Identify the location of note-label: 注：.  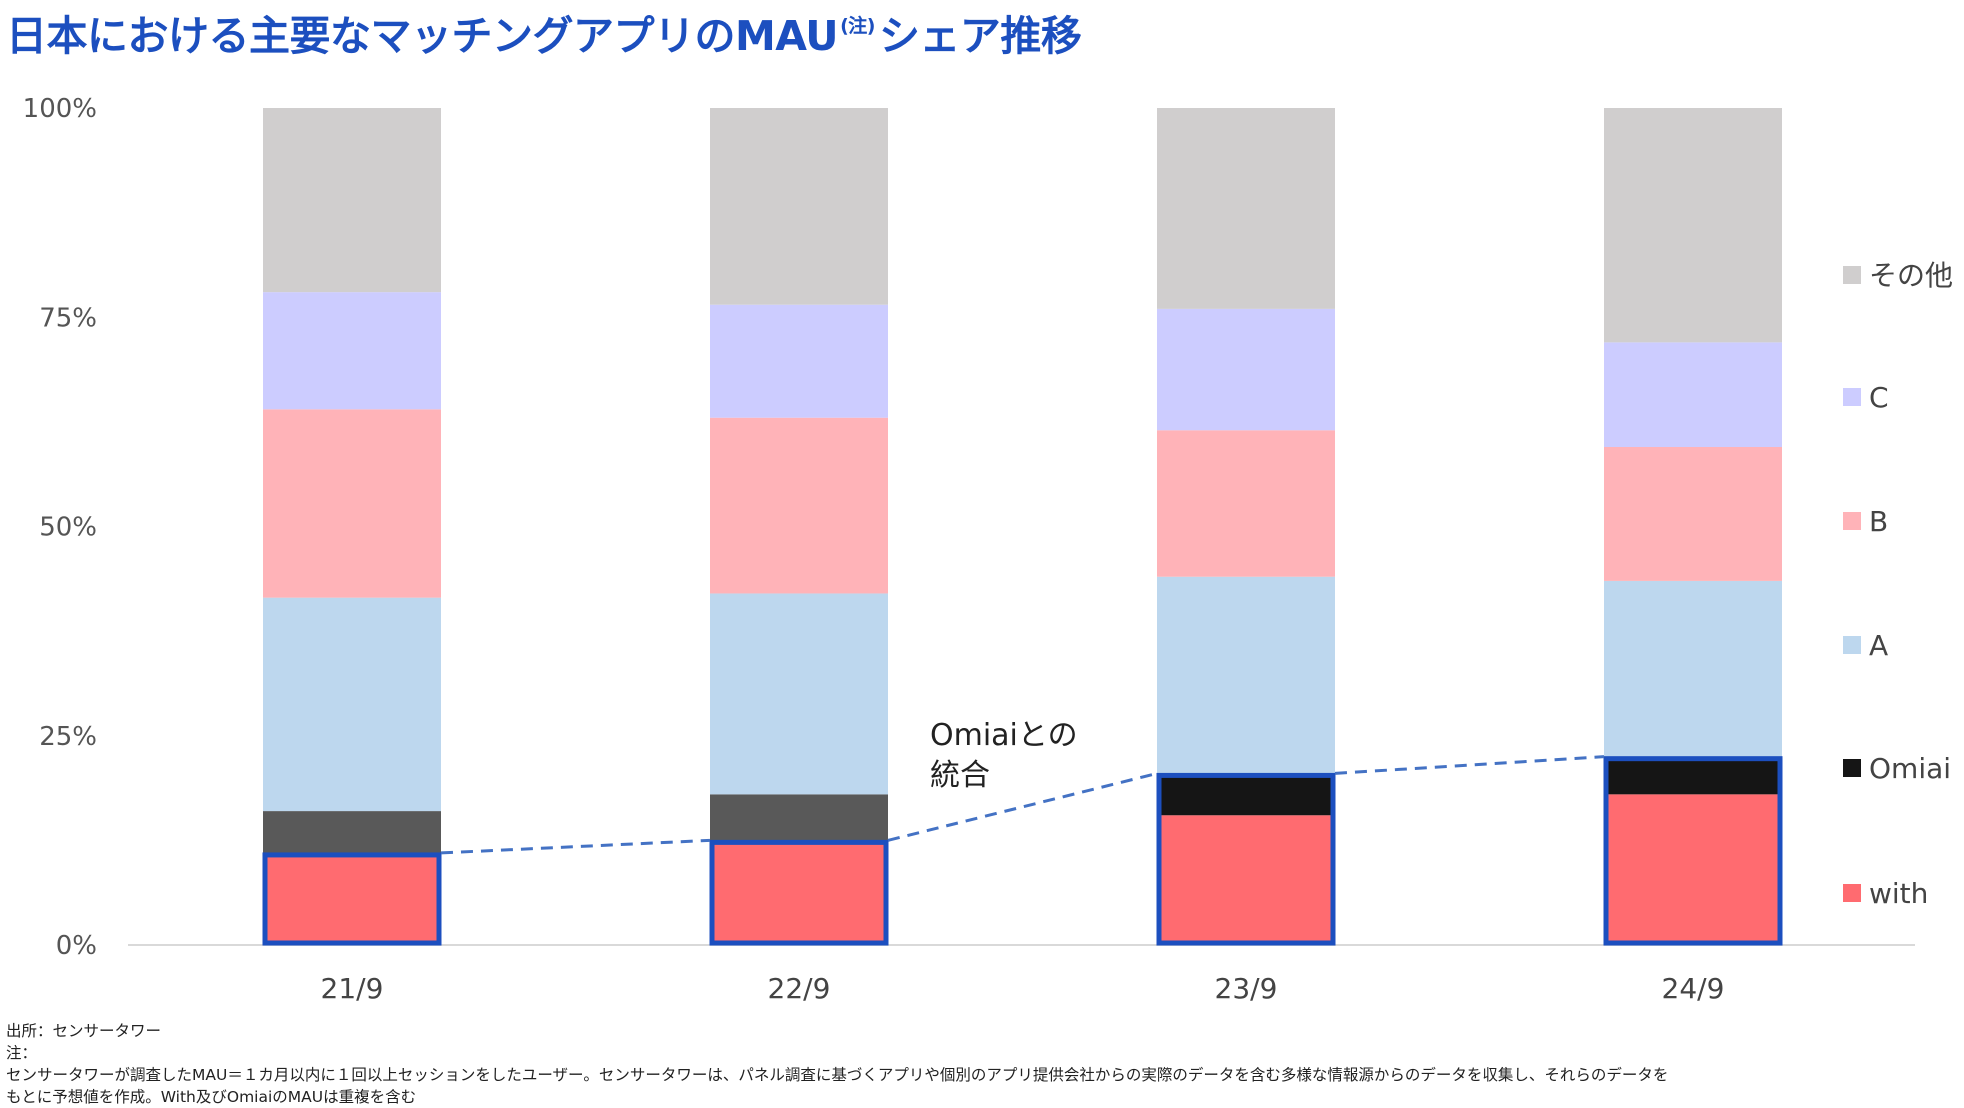
(22, 1053).